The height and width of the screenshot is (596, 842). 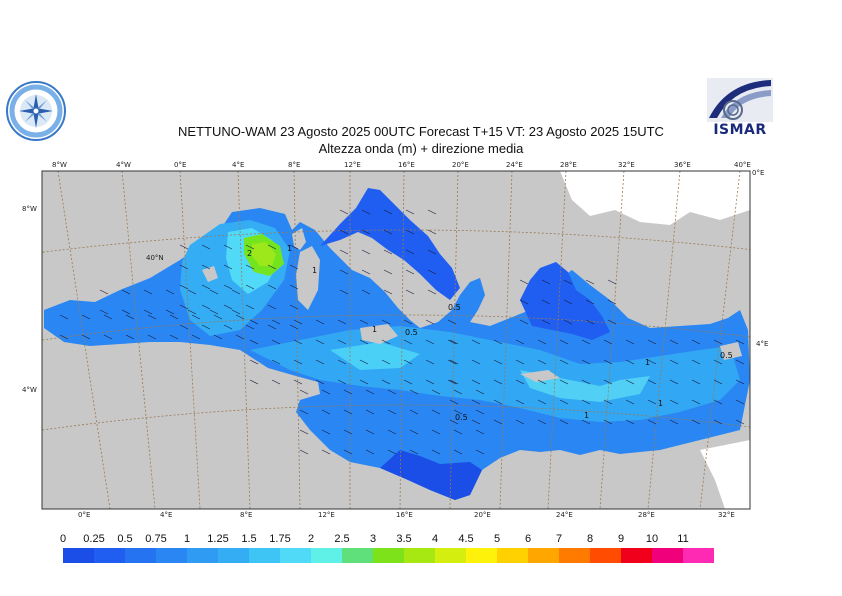 I want to click on bottom-longitude-ticks: 0°E 4°E 8°E 12°E 16°E 20°E 24°E 28°E 32°E, so click(x=406, y=515).